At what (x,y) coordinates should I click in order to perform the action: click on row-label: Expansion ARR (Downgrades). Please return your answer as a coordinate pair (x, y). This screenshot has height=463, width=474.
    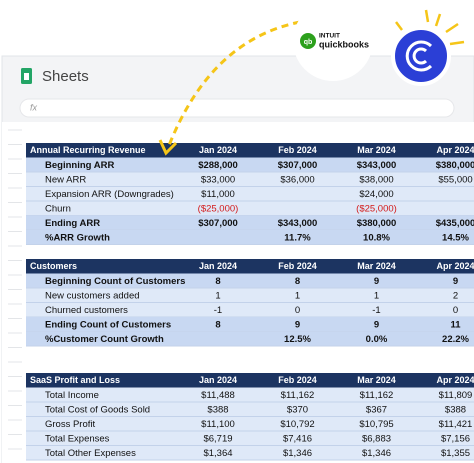
    Looking at the image, I should click on (109, 194).